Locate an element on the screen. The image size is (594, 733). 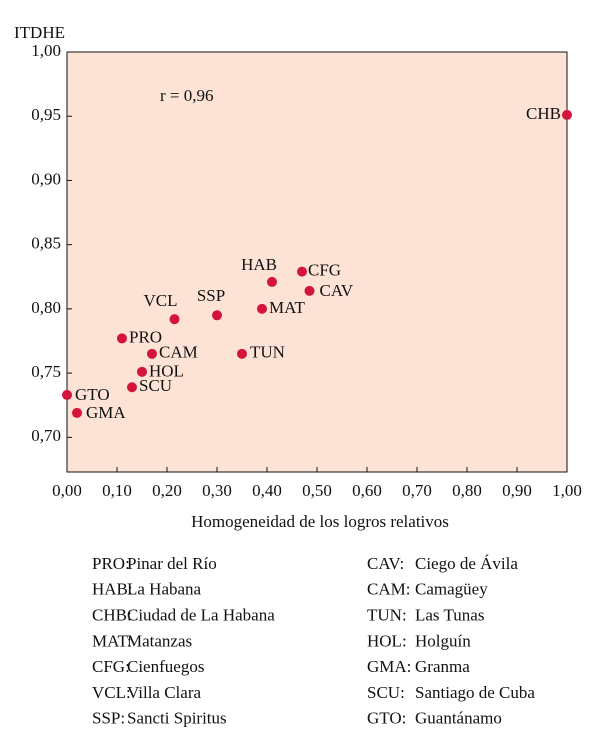
point-label: VCL is located at coordinates (161, 300).